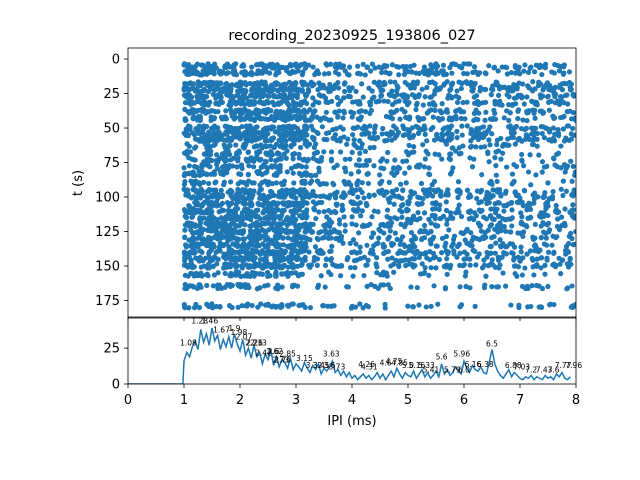  What do you see at coordinates (188, 342) in the screenshot?
I see `peak-label: 1.08` at bounding box center [188, 342].